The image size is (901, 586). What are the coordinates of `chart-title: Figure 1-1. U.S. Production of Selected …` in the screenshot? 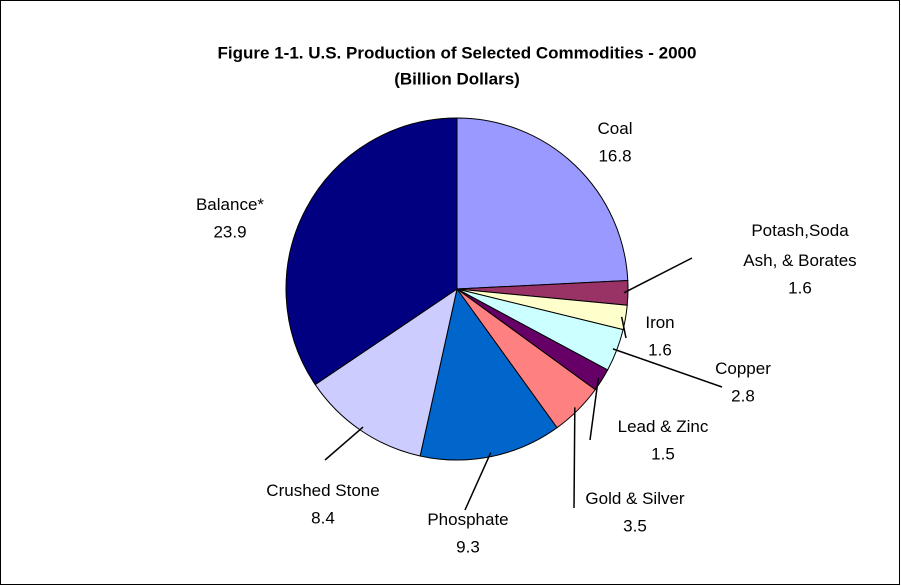 It's located at (457, 52).